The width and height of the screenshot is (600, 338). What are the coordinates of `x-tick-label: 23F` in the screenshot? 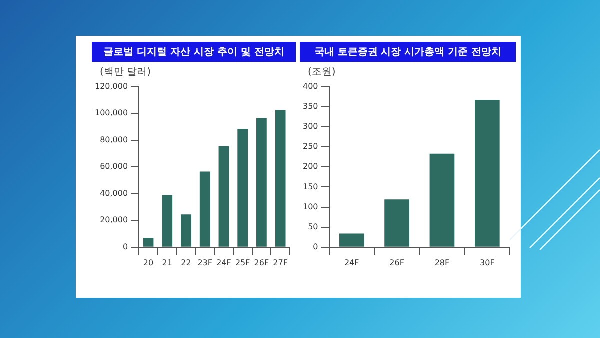 It's located at (205, 263).